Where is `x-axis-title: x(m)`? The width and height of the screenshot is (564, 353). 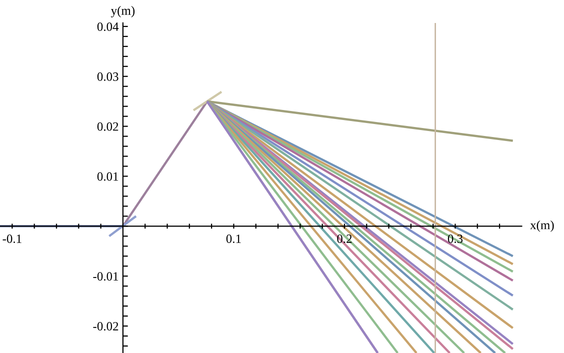
x-axis-title: x(m) is located at coordinates (542, 226).